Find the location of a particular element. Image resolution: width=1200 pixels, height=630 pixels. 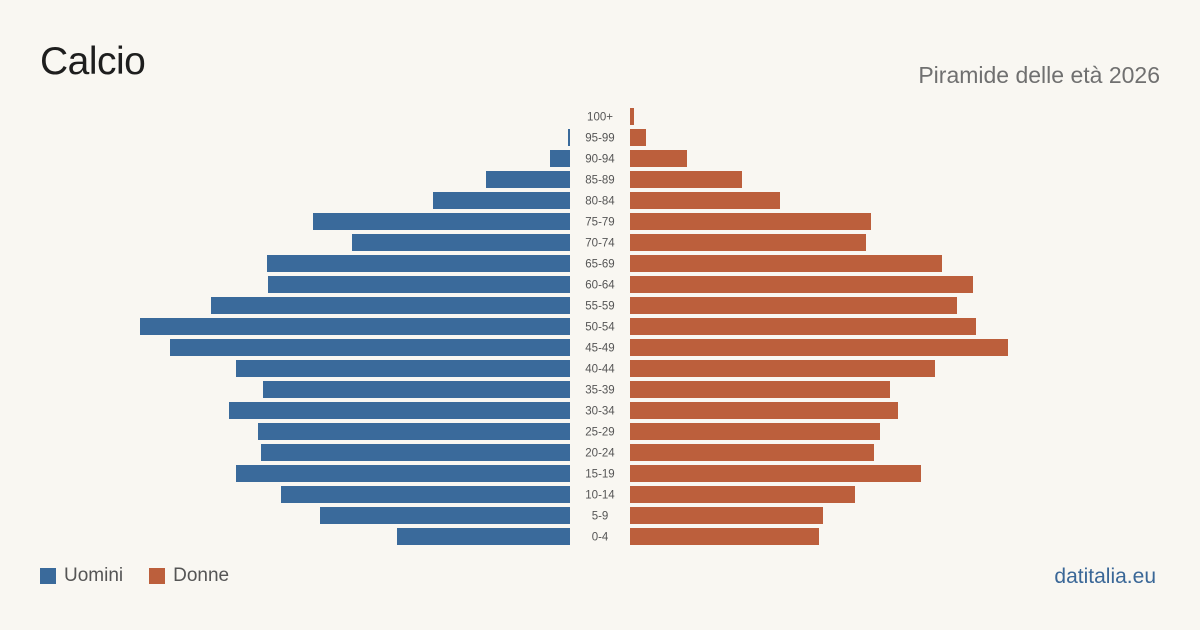

age-label-15-19: 15-19 is located at coordinates (599, 475).